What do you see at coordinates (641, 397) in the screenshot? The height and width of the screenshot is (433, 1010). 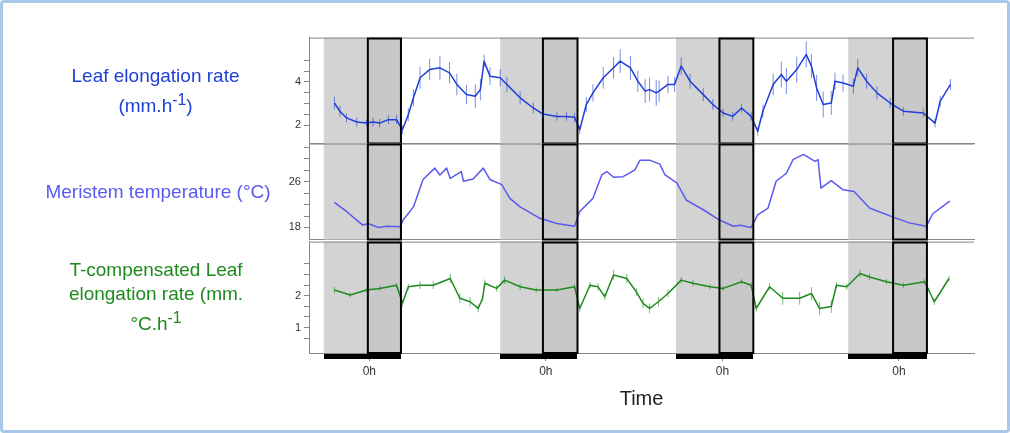 I see `x-axis-title: Time` at bounding box center [641, 397].